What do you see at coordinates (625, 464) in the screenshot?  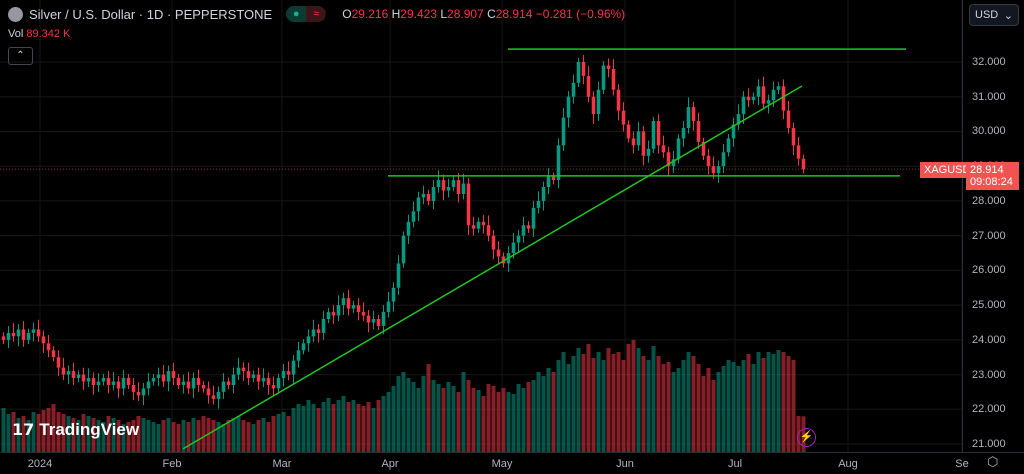 I see `time-tick: Jun` at bounding box center [625, 464].